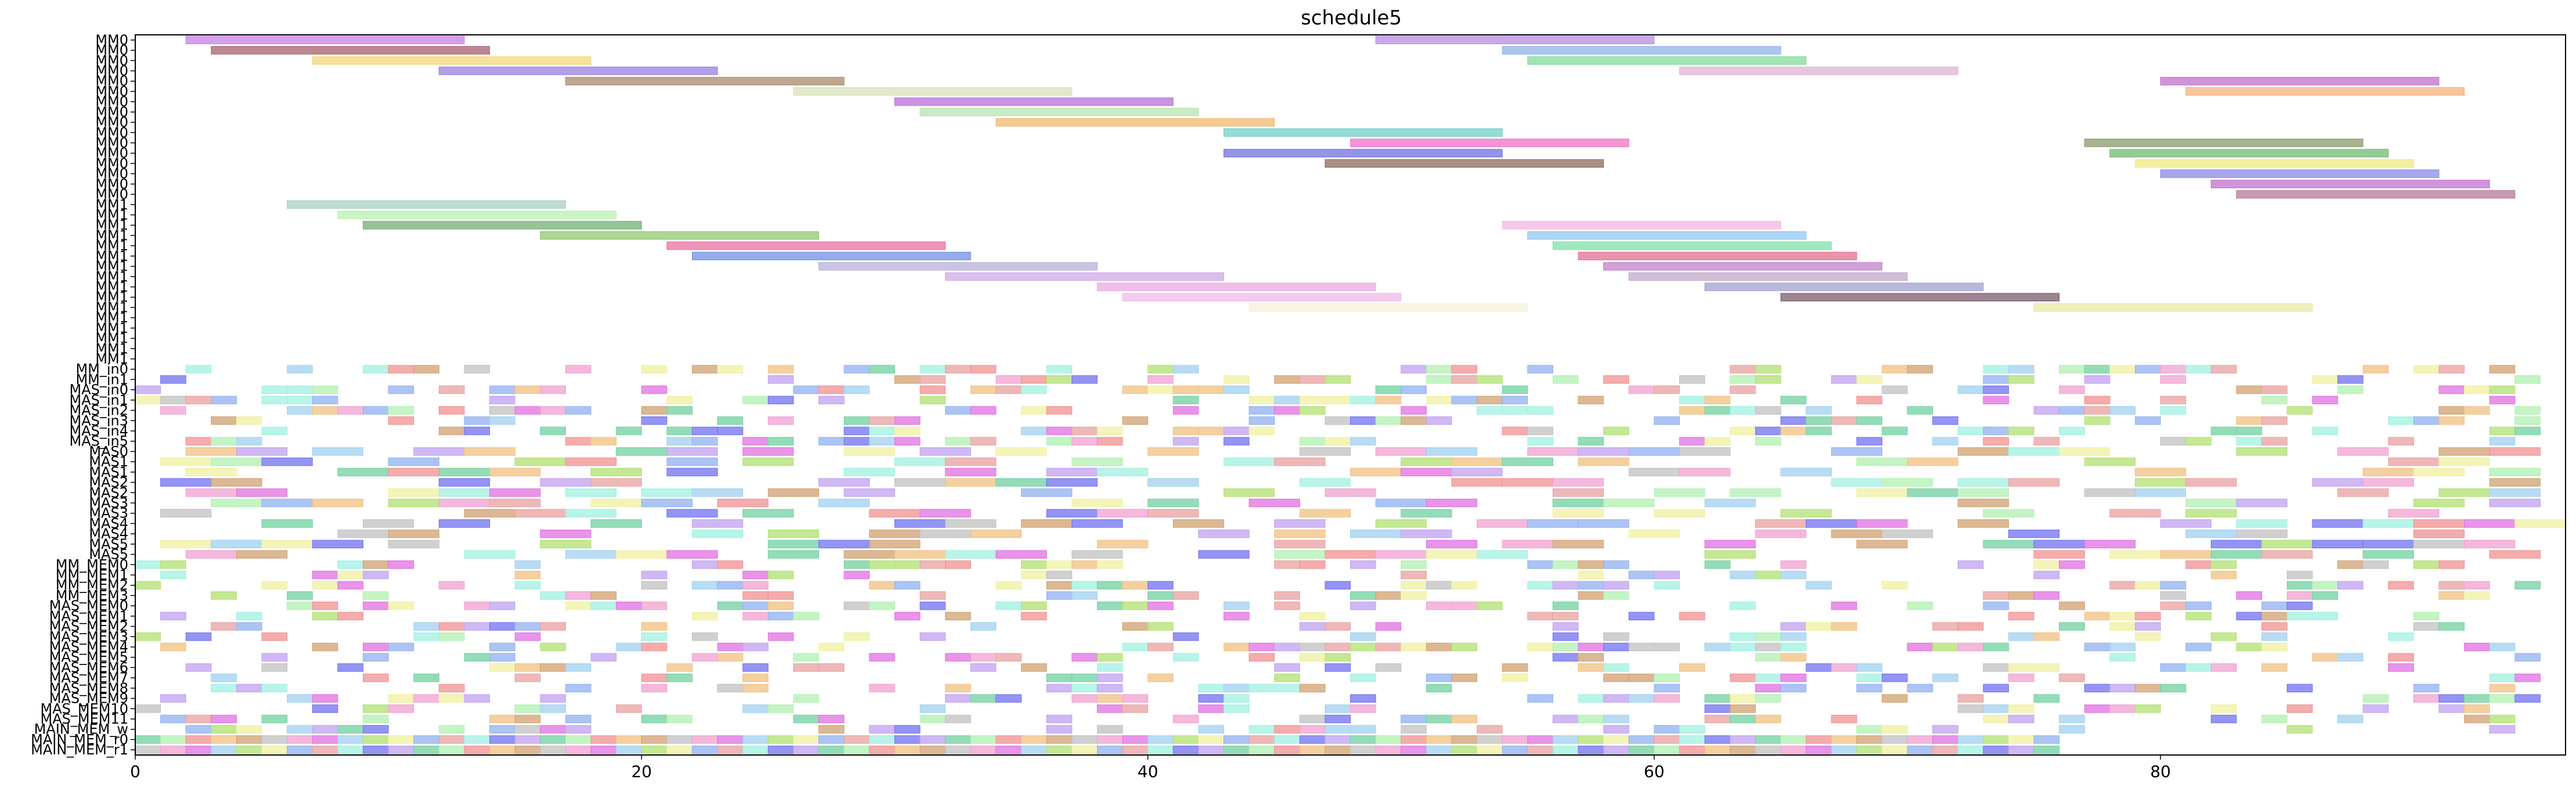 This screenshot has width=2576, height=791. What do you see at coordinates (1150, 768) in the screenshot?
I see `x-axis: 0 20 40 60 80` at bounding box center [1150, 768].